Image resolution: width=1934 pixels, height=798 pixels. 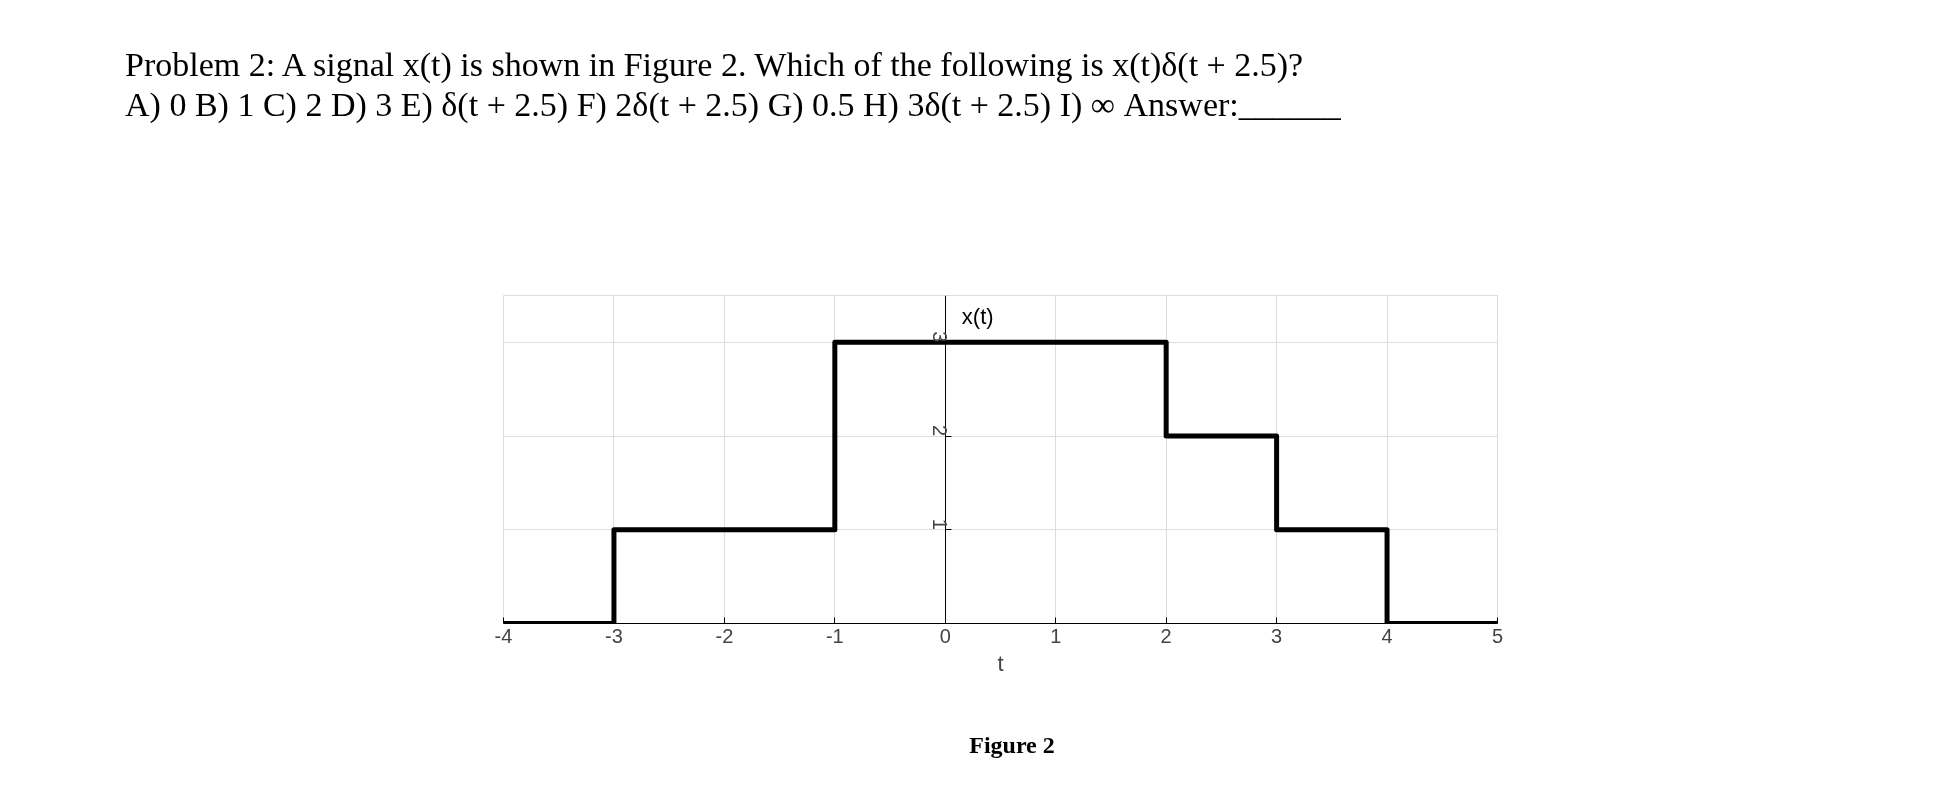 What do you see at coordinates (945, 635) in the screenshot?
I see `x-tick-label: 0` at bounding box center [945, 635].